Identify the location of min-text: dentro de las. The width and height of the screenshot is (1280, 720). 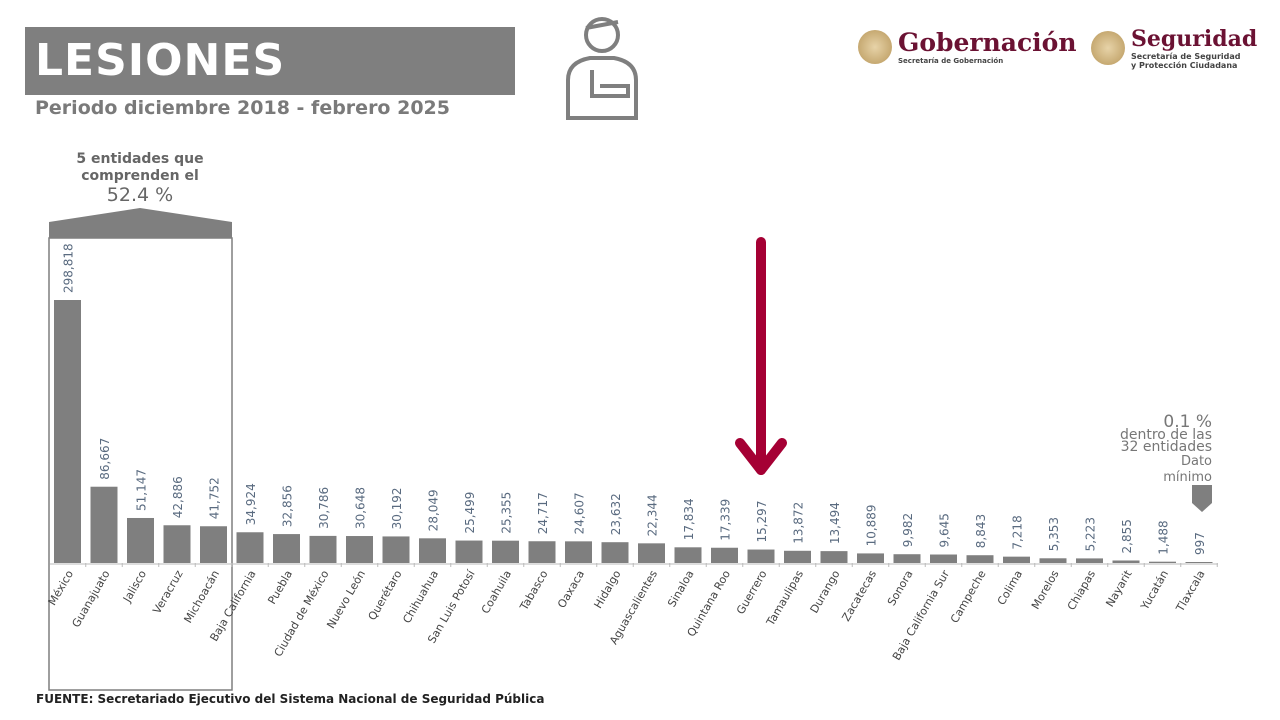
(1166, 435).